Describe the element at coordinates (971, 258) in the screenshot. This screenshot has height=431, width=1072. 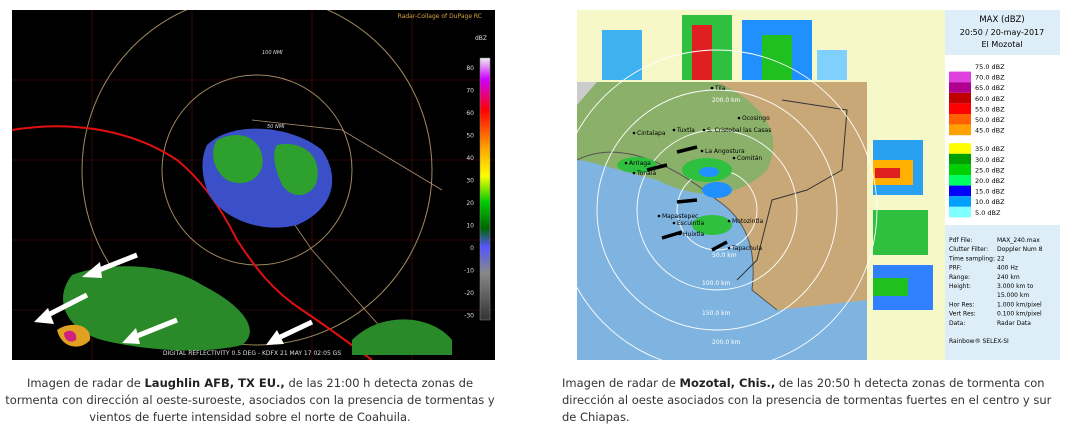
I see `info-key: Time sampling:` at that location.